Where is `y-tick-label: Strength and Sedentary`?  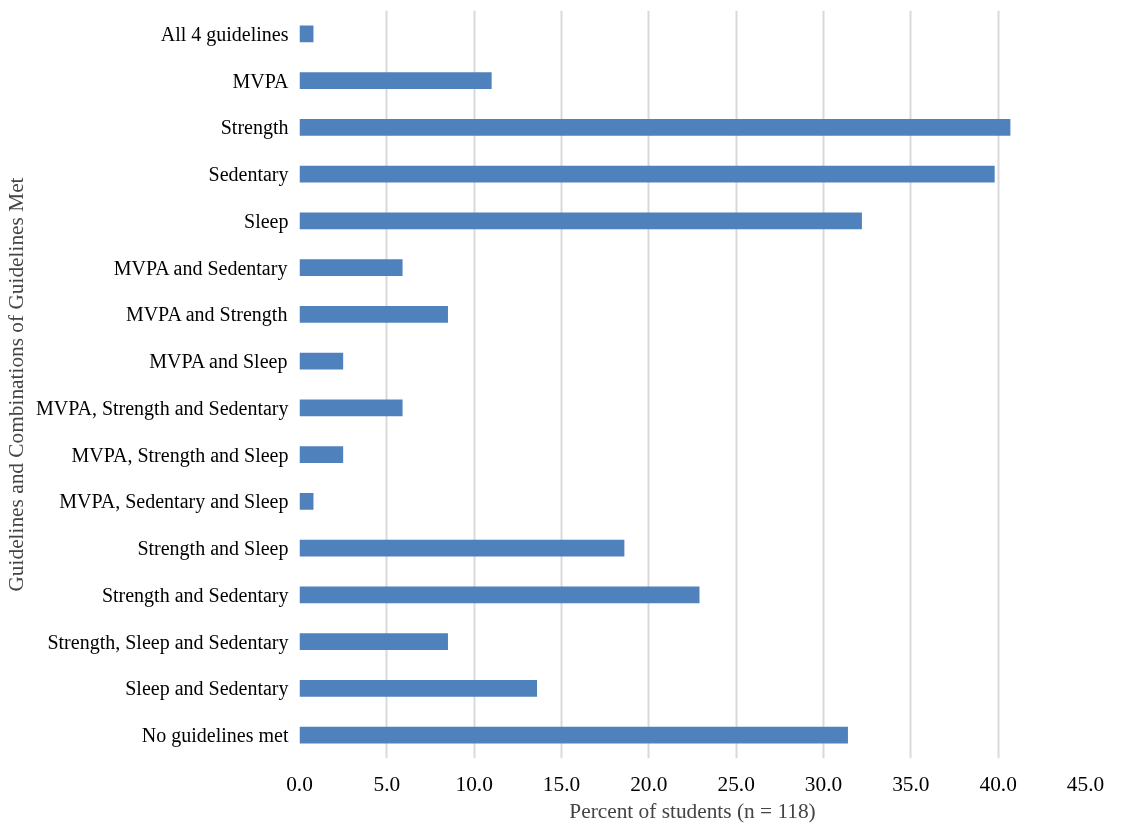 y-tick-label: Strength and Sedentary is located at coordinates (195, 595).